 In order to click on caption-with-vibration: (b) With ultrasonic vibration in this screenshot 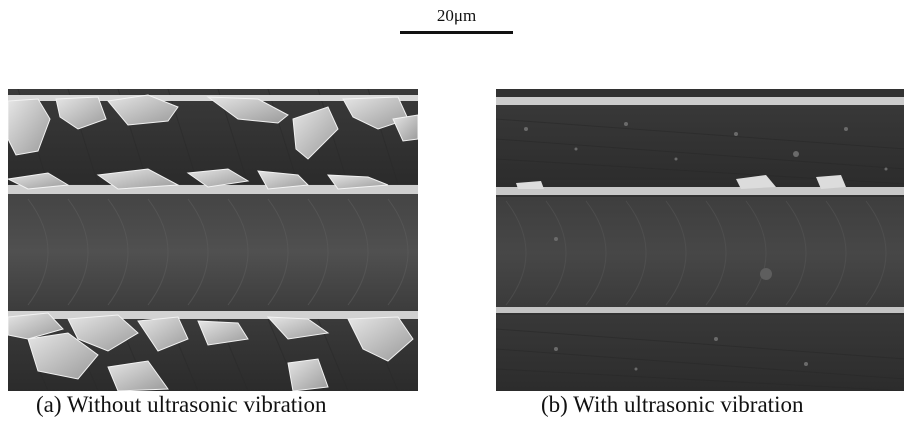, I will do `click(672, 404)`.